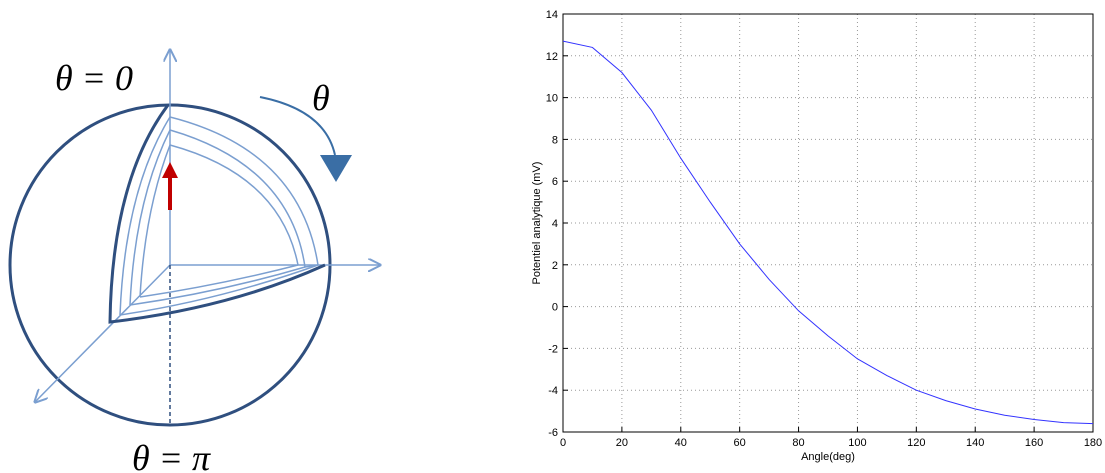  Describe the element at coordinates (103, 333) in the screenshot. I see `x-axis` at that location.